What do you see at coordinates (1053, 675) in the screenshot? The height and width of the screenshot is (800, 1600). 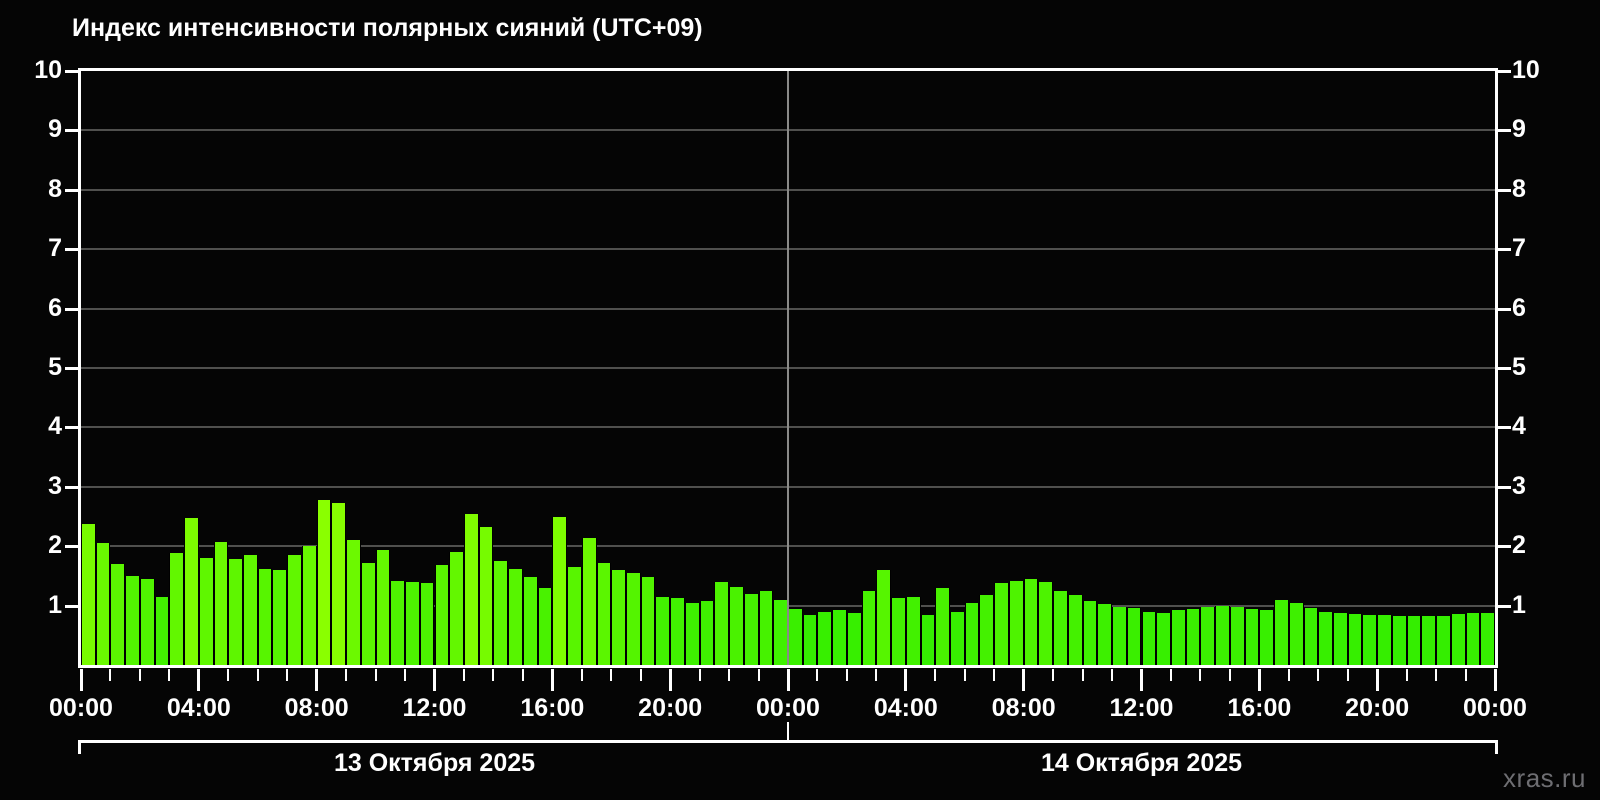 I see `x-tick-33h` at bounding box center [1053, 675].